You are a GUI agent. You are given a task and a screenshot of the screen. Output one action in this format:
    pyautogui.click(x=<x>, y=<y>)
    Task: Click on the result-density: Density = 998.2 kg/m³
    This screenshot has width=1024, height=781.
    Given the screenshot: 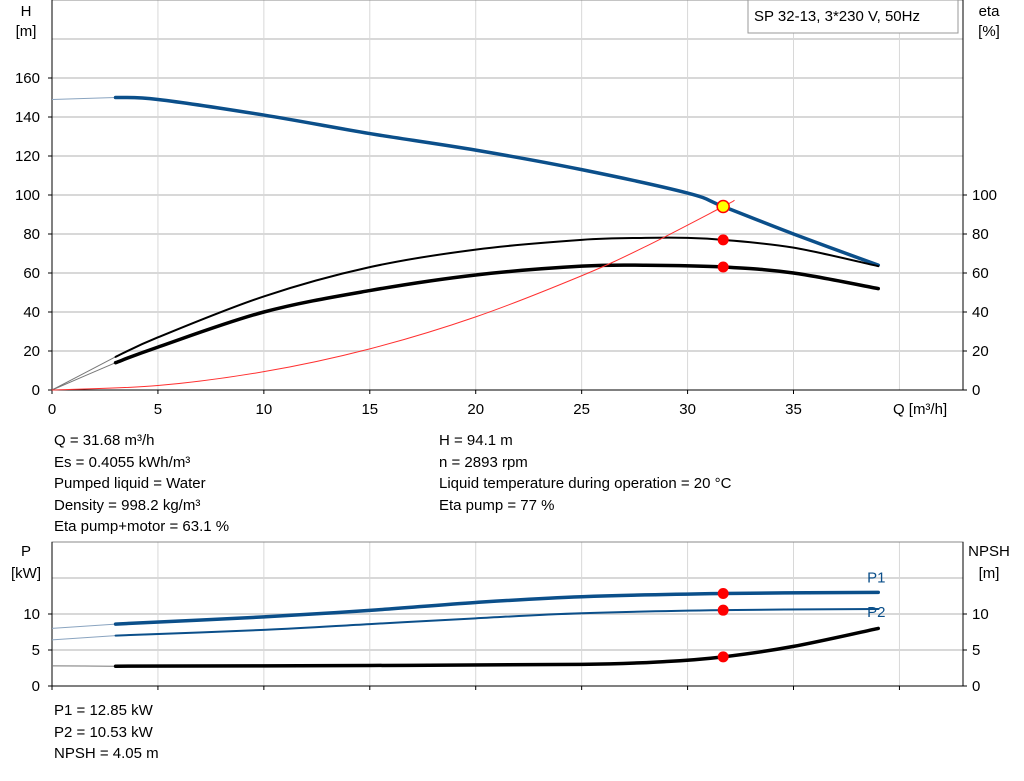 What is the action you would take?
    pyautogui.click(x=127, y=505)
    